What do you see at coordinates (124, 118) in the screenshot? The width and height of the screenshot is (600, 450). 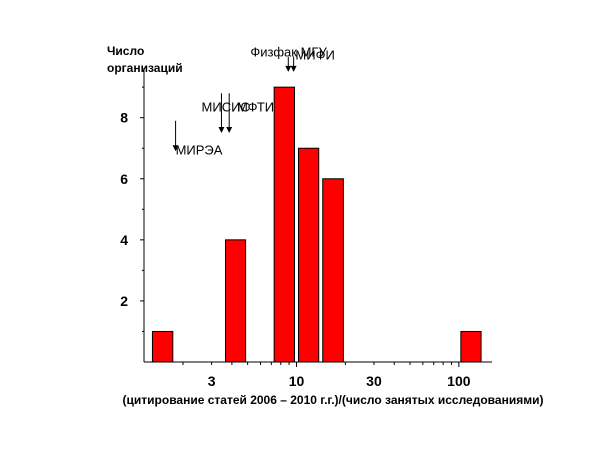 I see `y-tick-label: 8` at bounding box center [124, 118].